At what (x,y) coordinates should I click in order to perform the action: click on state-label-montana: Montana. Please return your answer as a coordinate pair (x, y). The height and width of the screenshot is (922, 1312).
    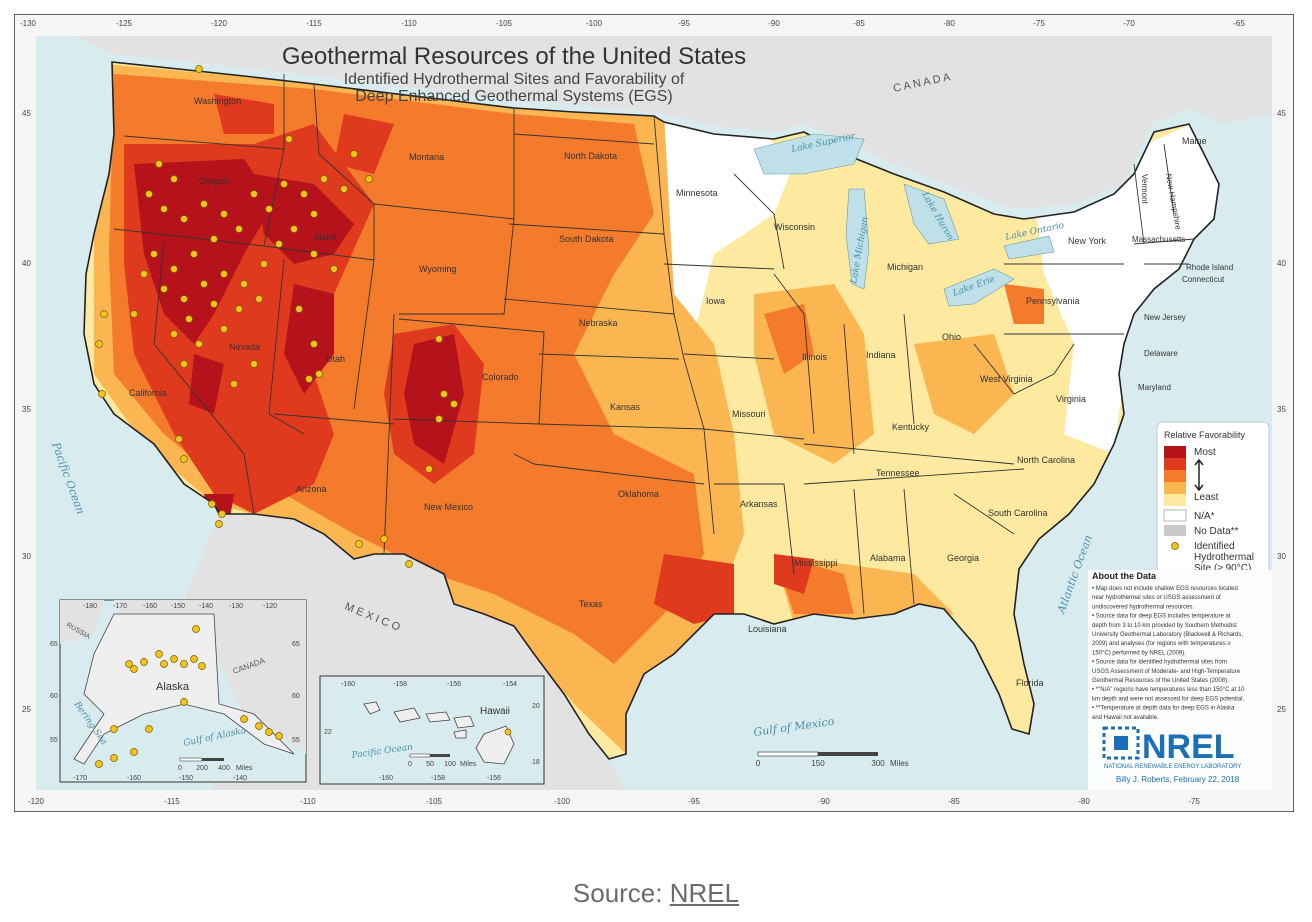
    Looking at the image, I should click on (426, 157).